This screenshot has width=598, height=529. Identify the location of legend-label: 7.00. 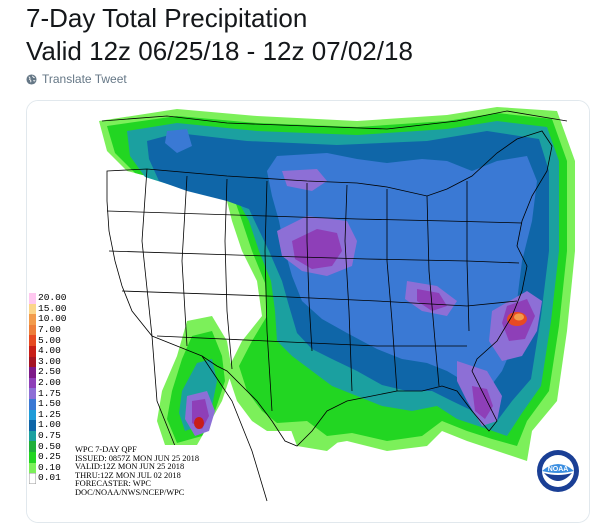
(49, 330).